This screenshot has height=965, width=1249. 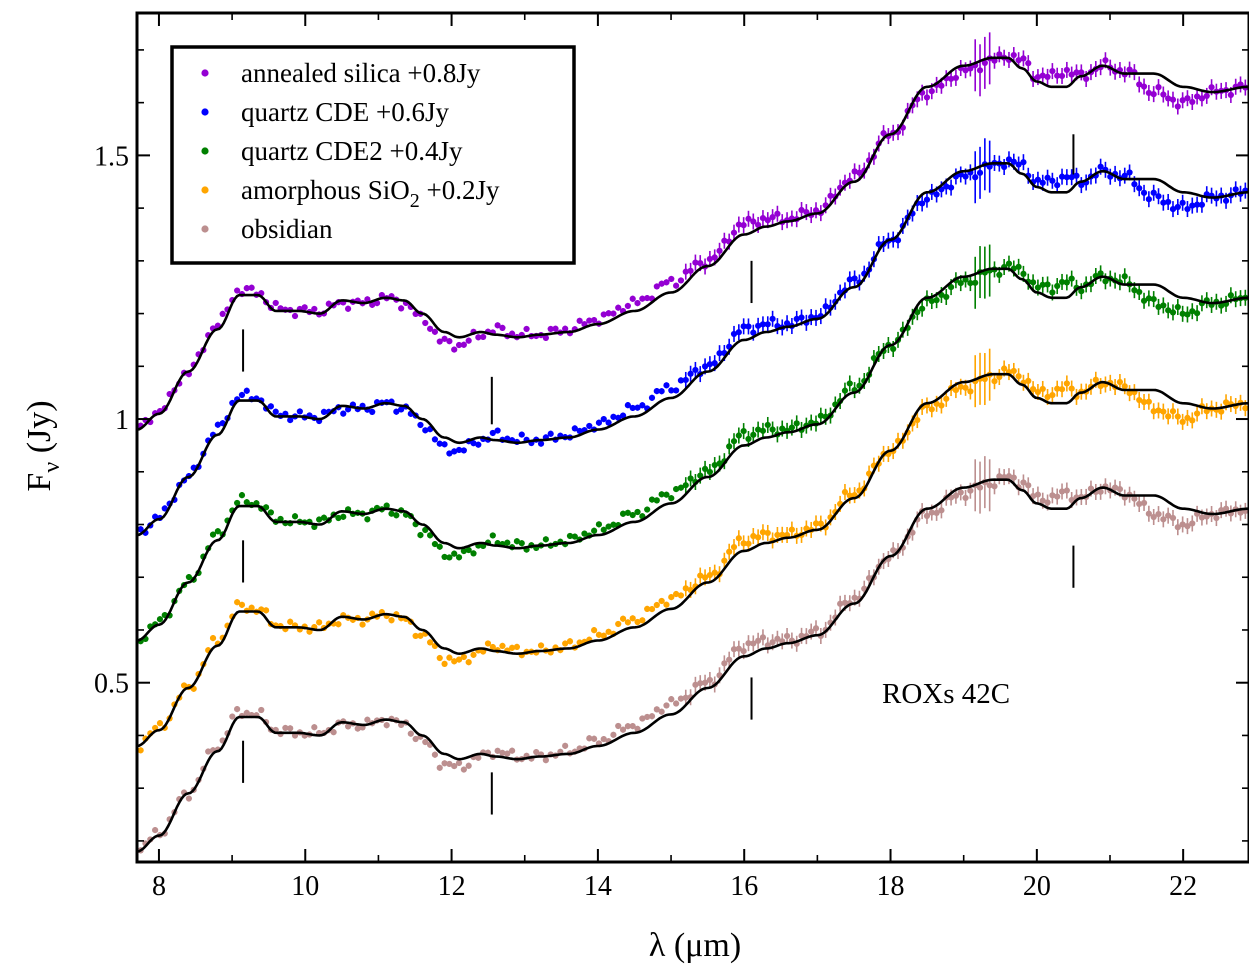 I want to click on legend-marker, so click(x=205, y=73).